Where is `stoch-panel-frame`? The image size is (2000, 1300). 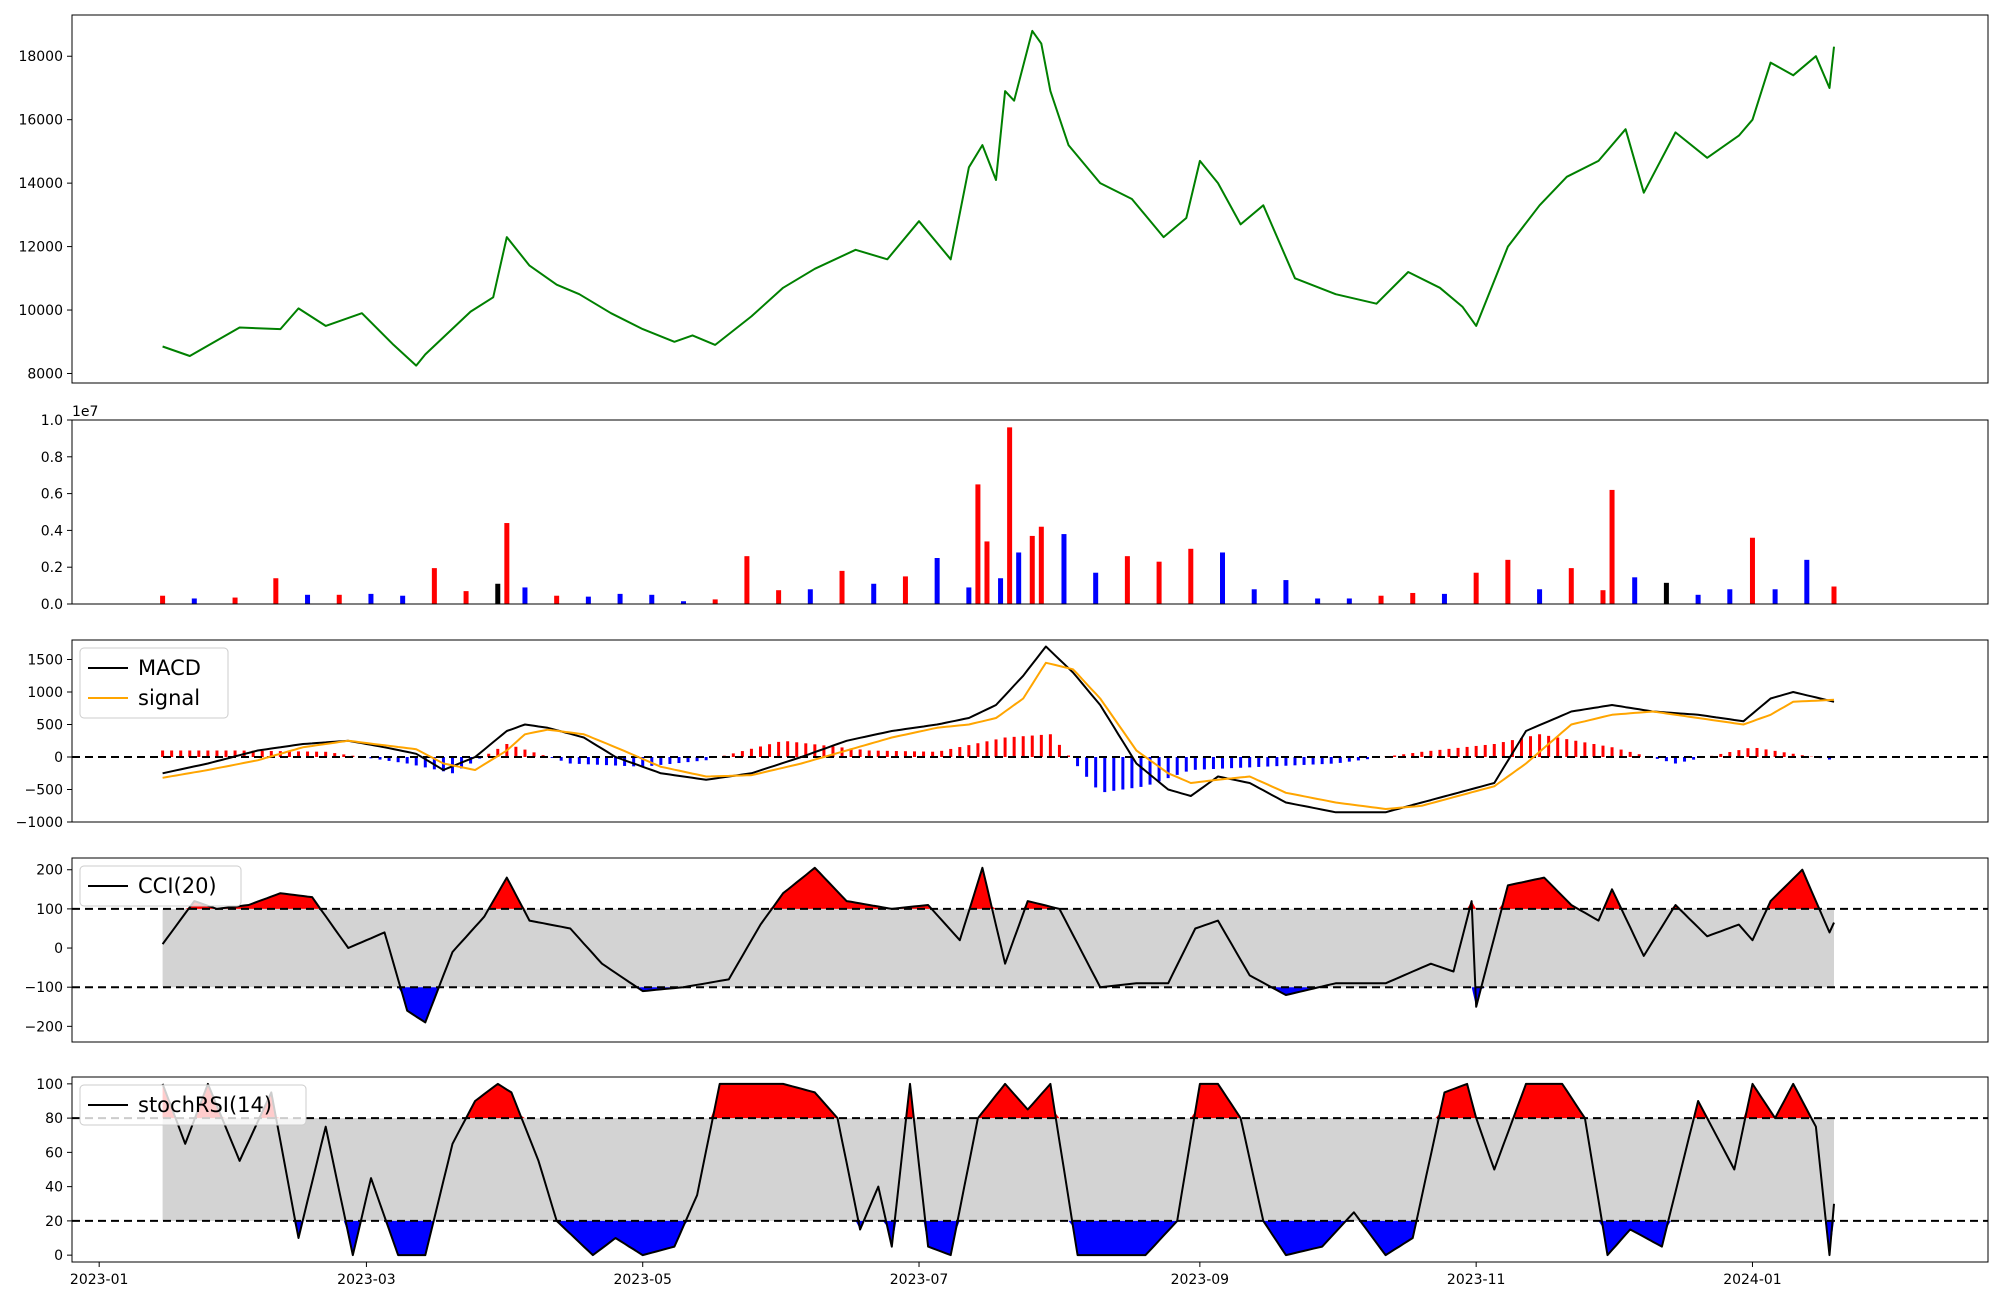
stoch-panel-frame is located at coordinates (1030, 1169).